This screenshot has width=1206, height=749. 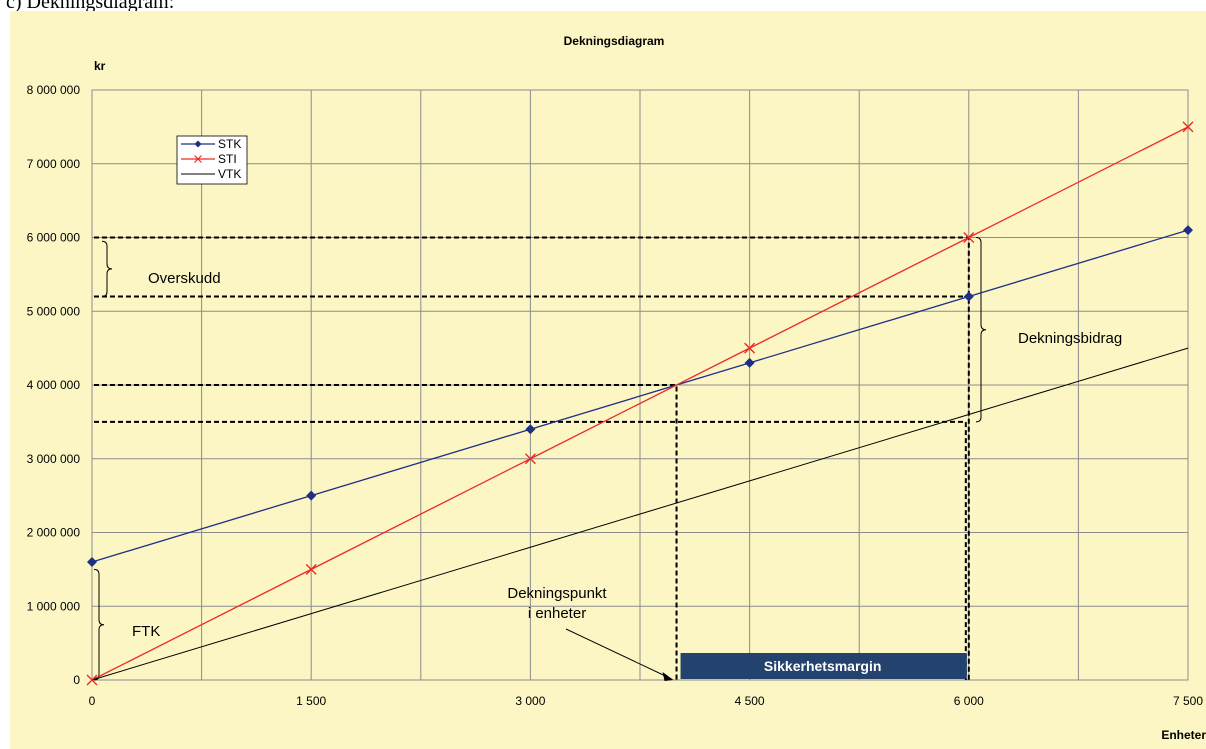 I want to click on x-tick-label: 6 000, so click(x=969, y=701).